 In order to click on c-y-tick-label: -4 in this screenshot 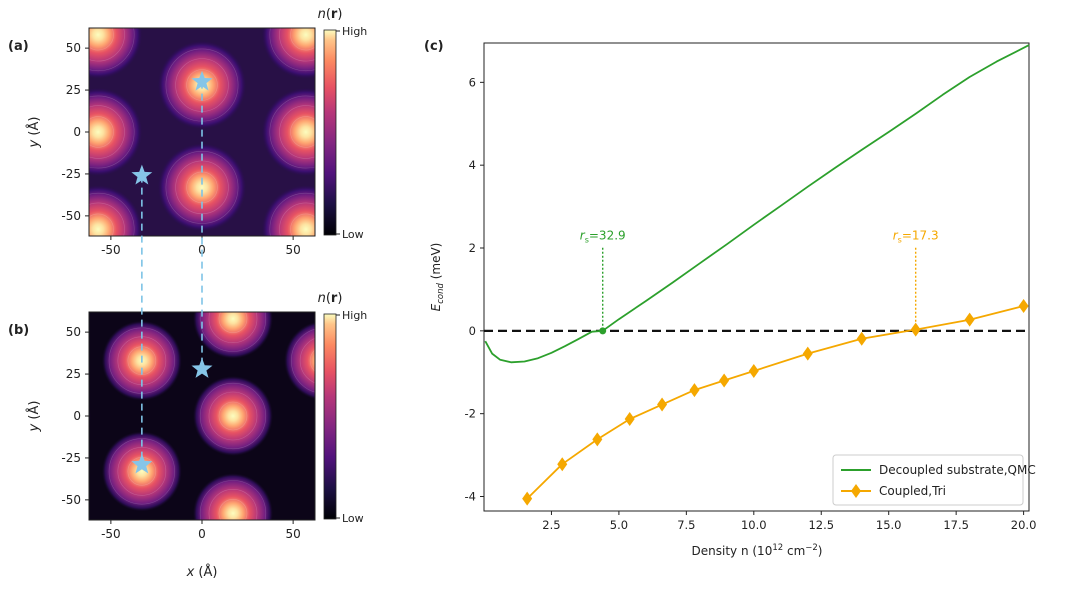, I will do `click(470, 497)`.